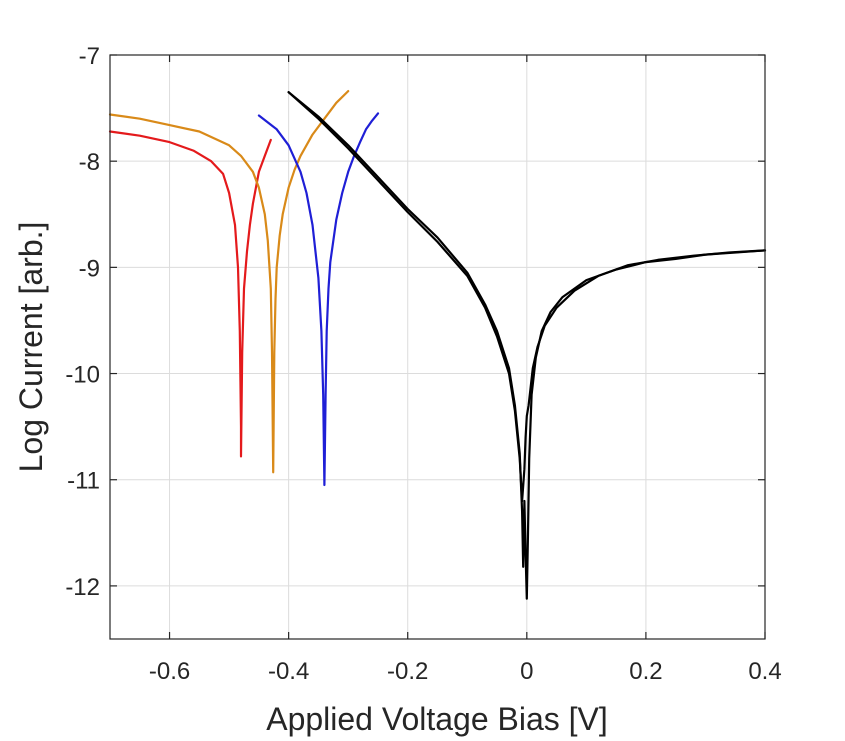  Describe the element at coordinates (89, 268) in the screenshot. I see `y-tick-label: -9` at that location.